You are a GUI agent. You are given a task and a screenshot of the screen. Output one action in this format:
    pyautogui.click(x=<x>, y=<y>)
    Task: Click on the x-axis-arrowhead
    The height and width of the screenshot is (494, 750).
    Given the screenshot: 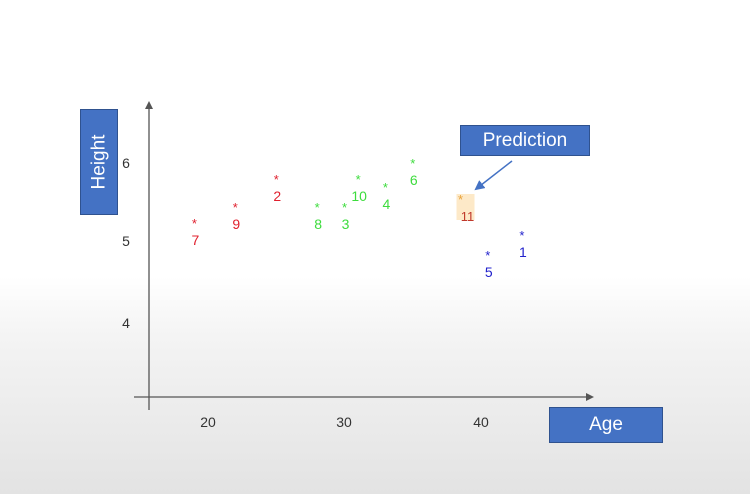 What is the action you would take?
    pyautogui.click(x=590, y=397)
    